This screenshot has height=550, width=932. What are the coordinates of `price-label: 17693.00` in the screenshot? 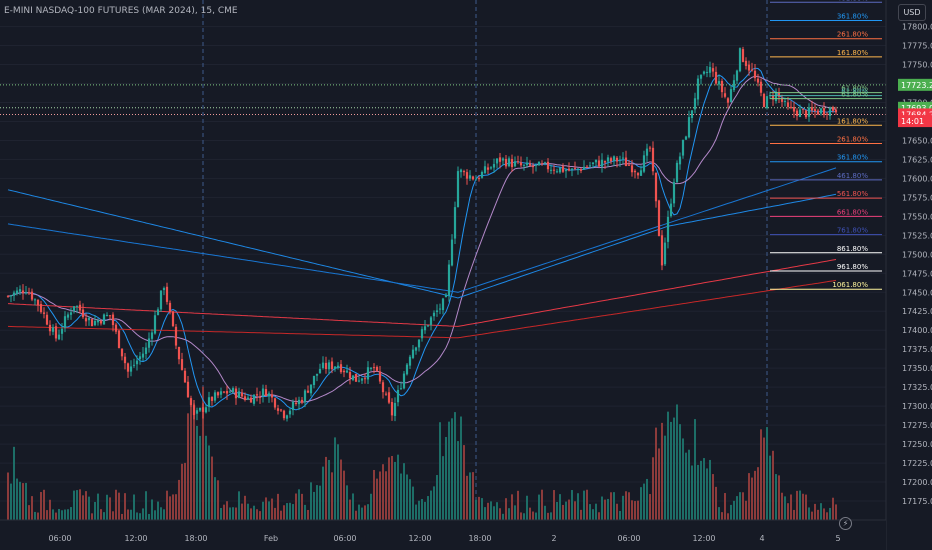 It's located at (916, 108).